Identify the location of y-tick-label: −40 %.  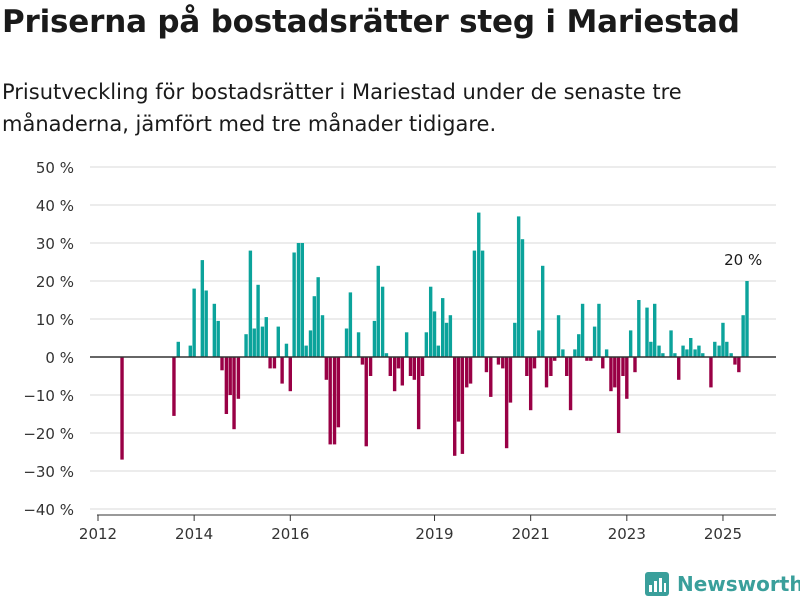
(48, 510).